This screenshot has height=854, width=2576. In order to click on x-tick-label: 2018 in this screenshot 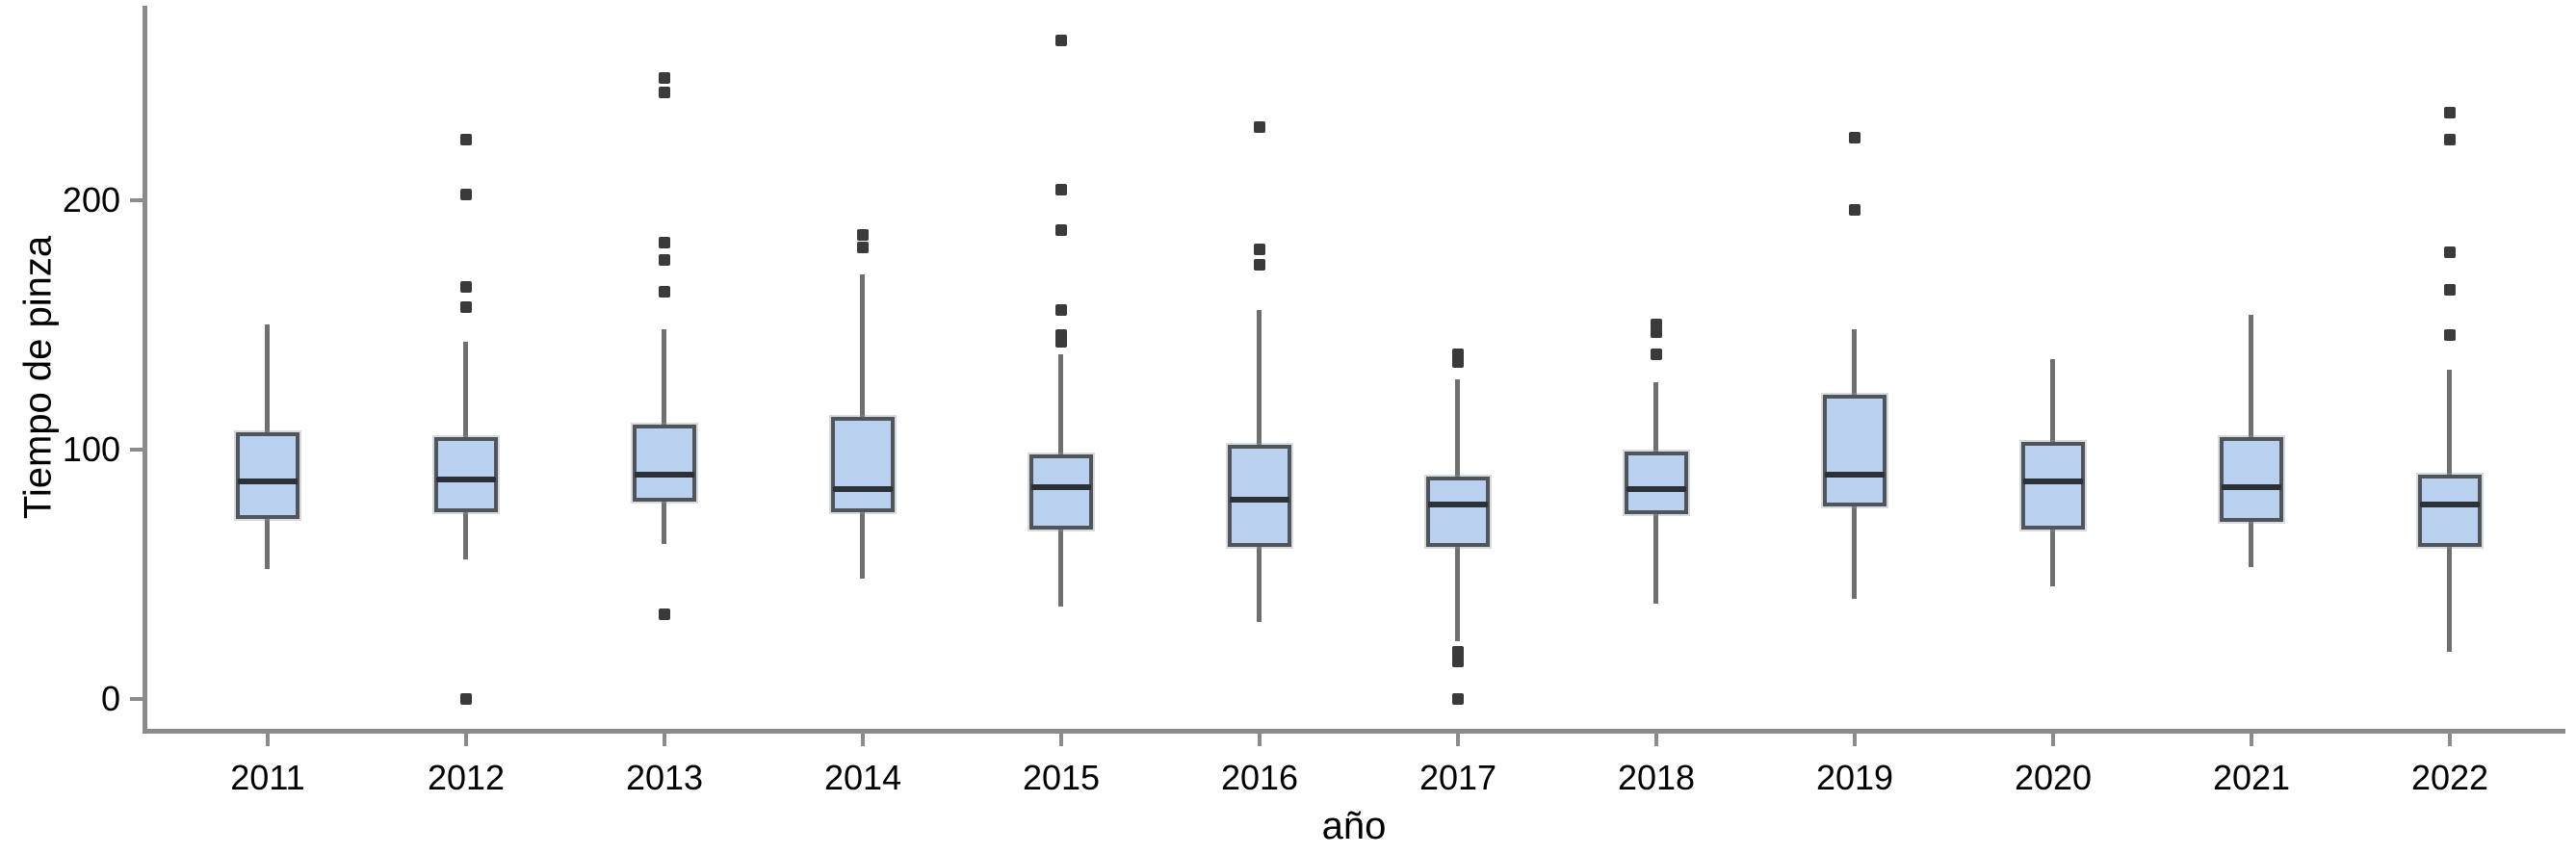, I will do `click(1656, 777)`.